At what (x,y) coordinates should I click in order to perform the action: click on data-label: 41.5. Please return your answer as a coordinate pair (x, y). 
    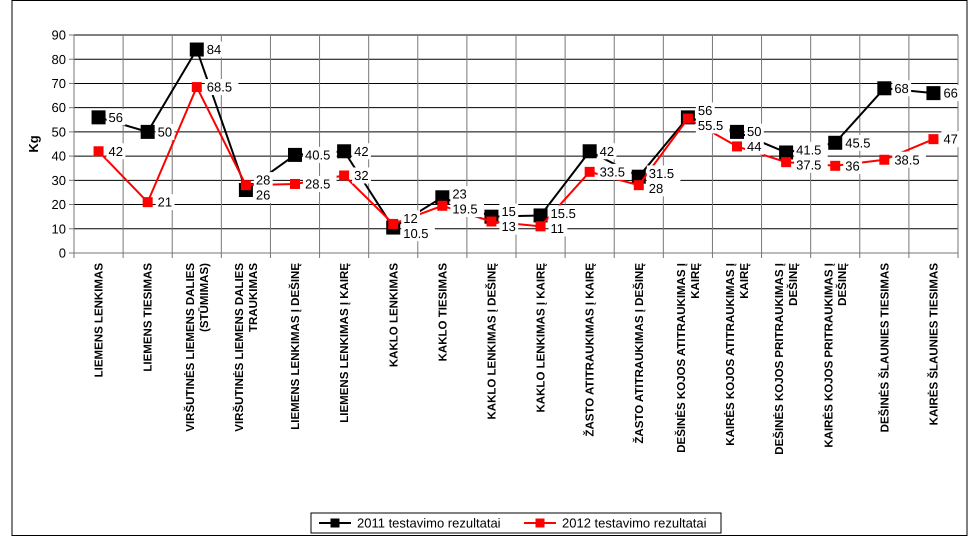
    Looking at the image, I should click on (809, 150).